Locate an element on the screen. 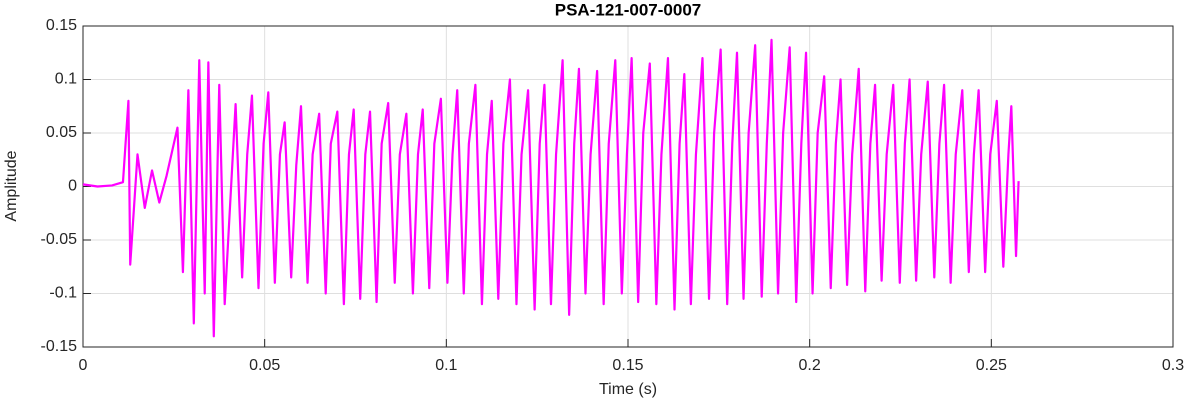  y-tick-label: -0.1 is located at coordinates (63, 293).